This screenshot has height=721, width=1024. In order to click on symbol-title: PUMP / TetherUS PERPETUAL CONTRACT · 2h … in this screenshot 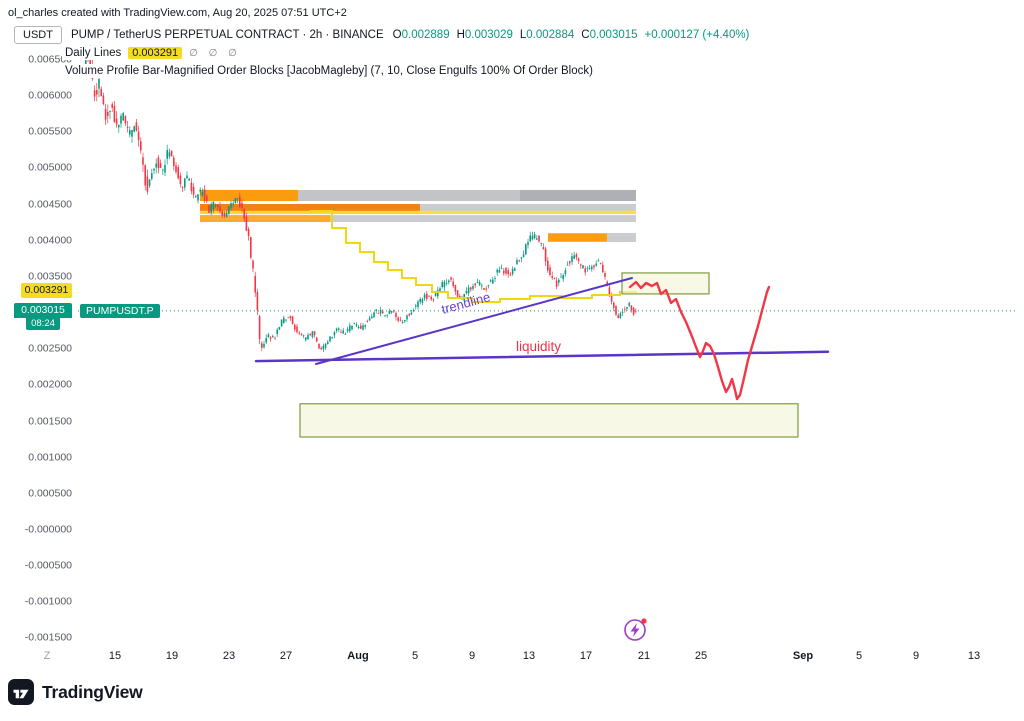, I will do `click(227, 35)`.